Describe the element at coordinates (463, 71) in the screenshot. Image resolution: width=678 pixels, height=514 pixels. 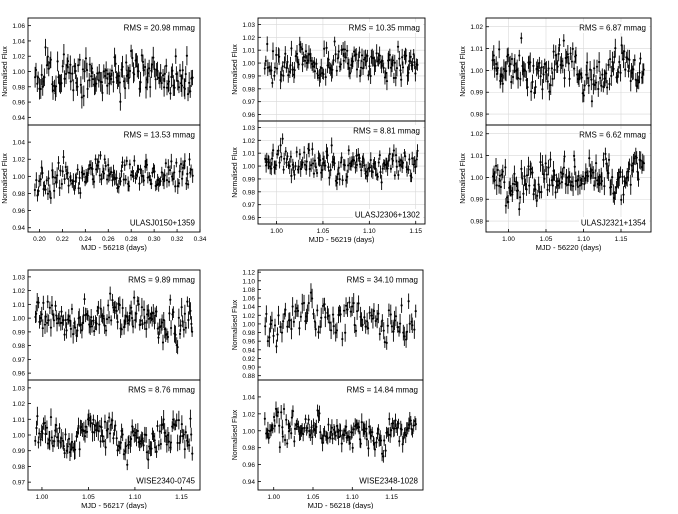
I see `y-axis-title: Normalised Flux` at that location.